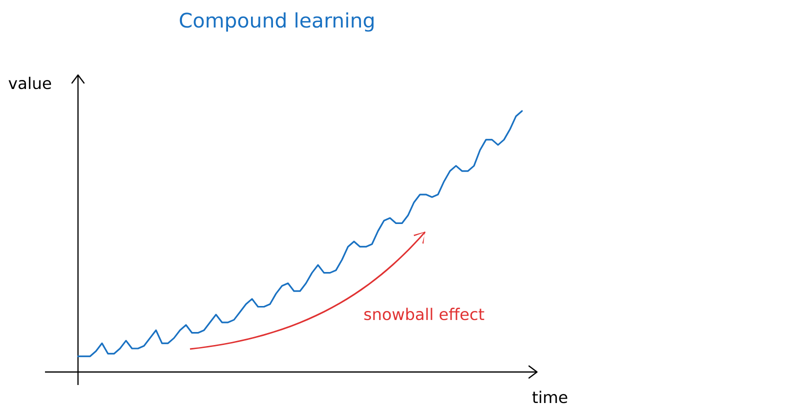 The image size is (800, 415). I want to click on chart-title: Compound learning, so click(277, 22).